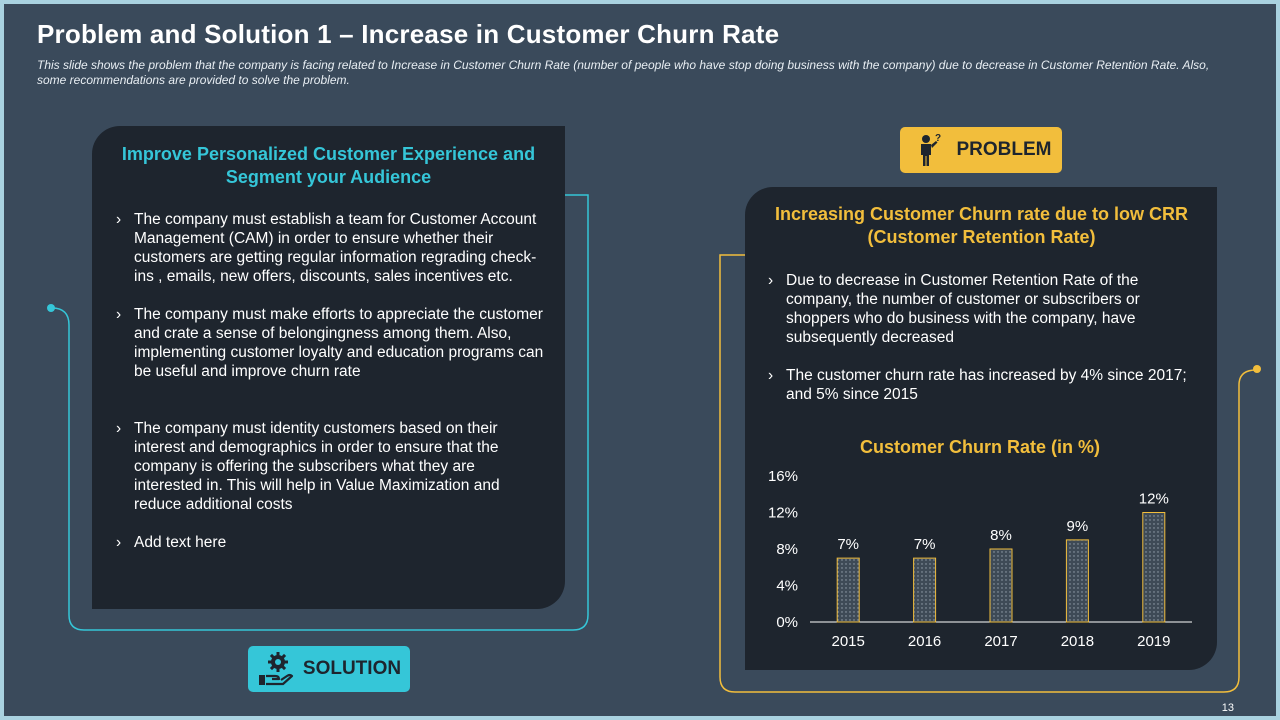 Image resolution: width=1280 pixels, height=720 pixels. What do you see at coordinates (1000, 641) in the screenshot?
I see `x-tick-label: 2017` at bounding box center [1000, 641].